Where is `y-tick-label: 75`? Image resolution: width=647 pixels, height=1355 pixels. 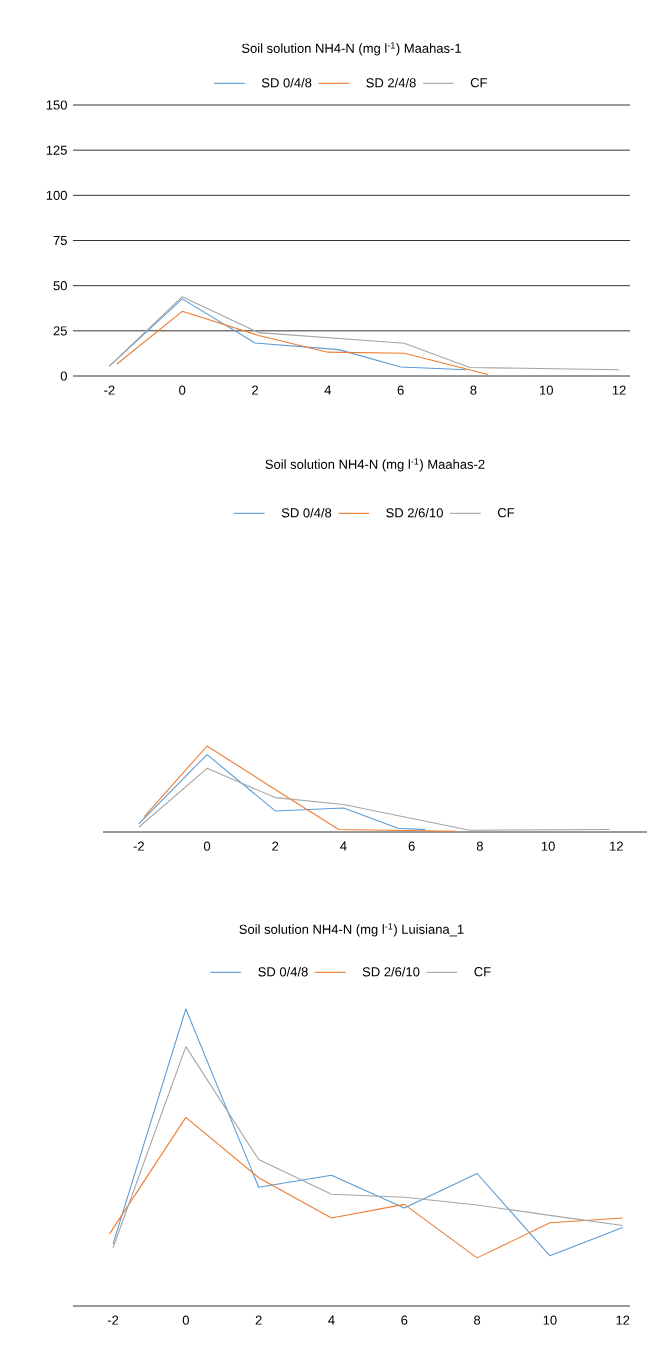 y-tick-label: 75 is located at coordinates (60, 240).